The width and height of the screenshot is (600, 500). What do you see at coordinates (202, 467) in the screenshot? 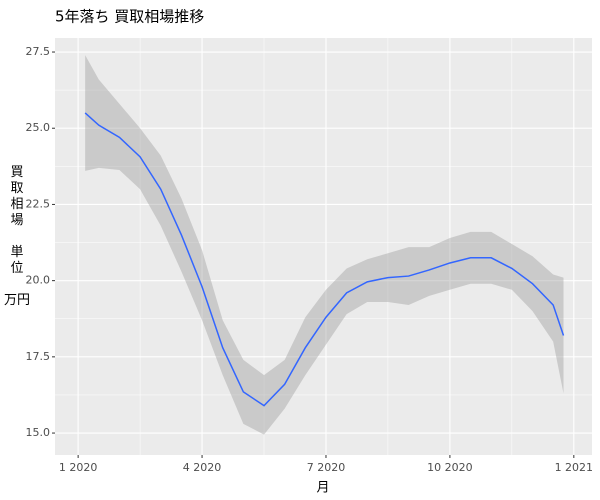
I see `x-tick-label: 4 2020` at bounding box center [202, 467].